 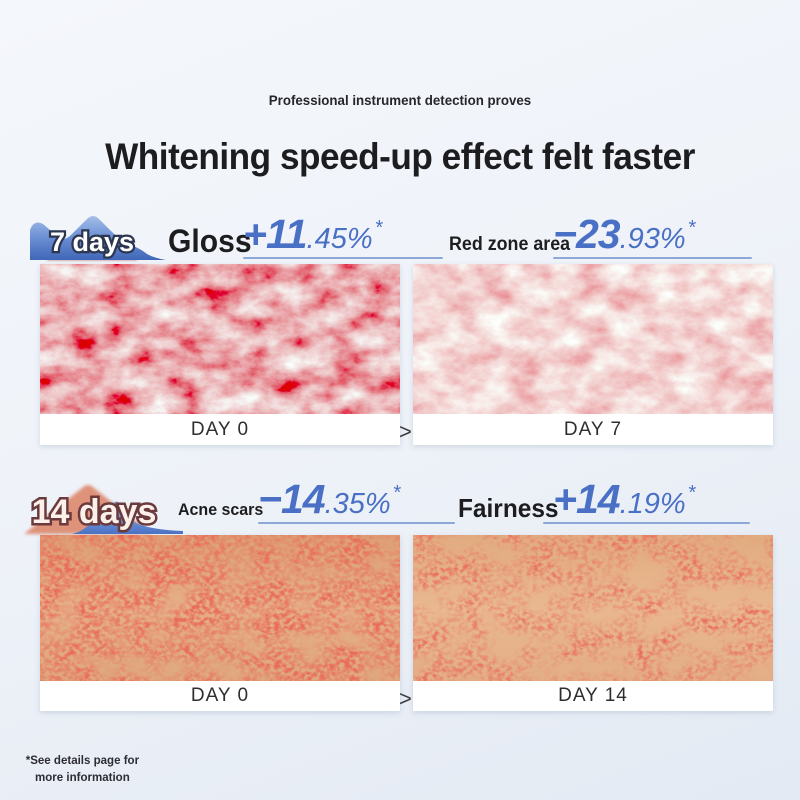 I want to click on footnote: *See details page for more information, so click(x=82, y=769).